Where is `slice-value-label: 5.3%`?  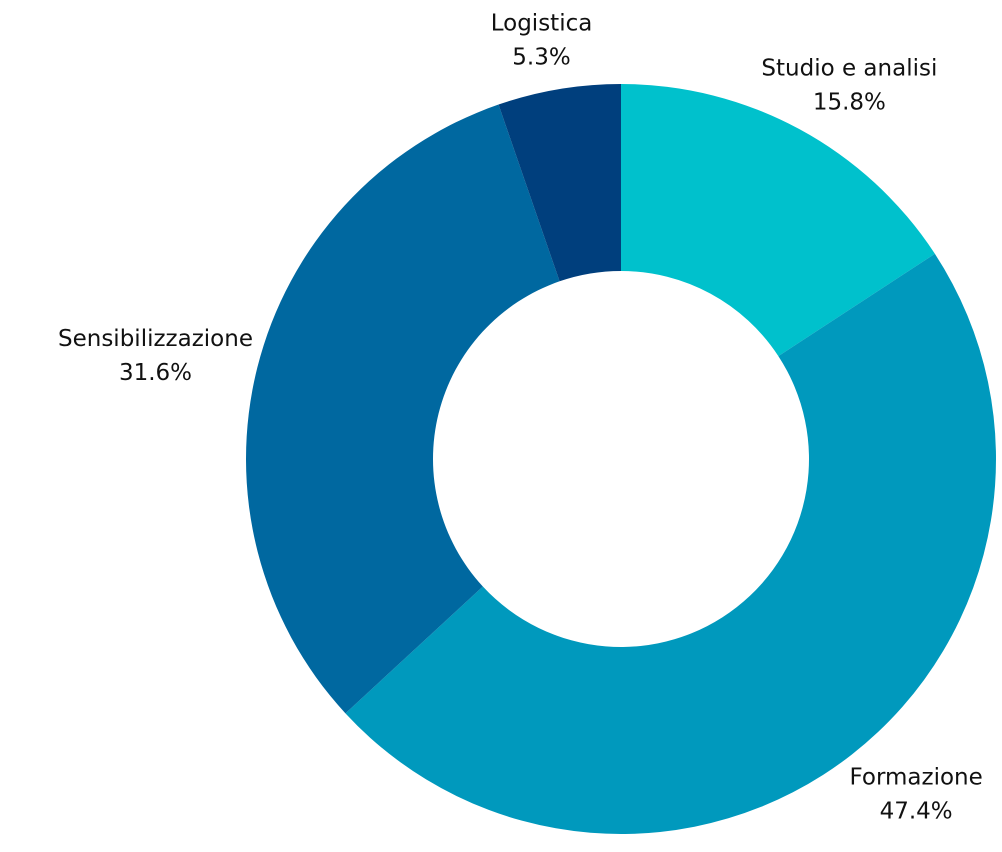 slice-value-label: 5.3% is located at coordinates (541, 57).